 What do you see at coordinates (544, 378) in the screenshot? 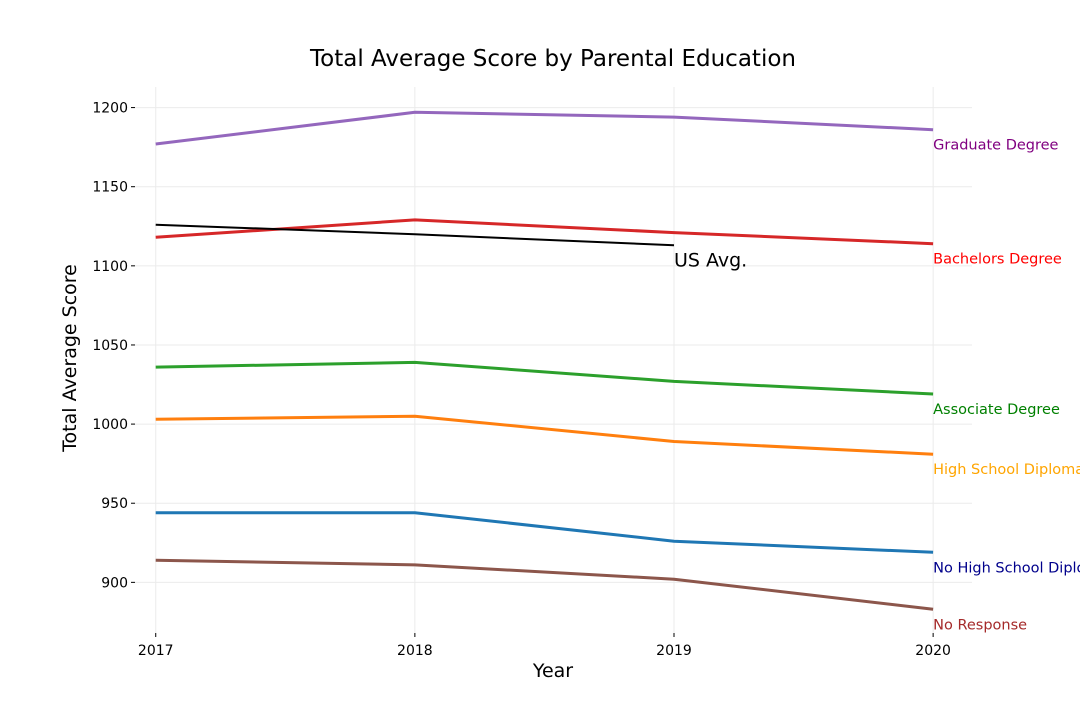
I see `series-line-associate-degree` at bounding box center [544, 378].